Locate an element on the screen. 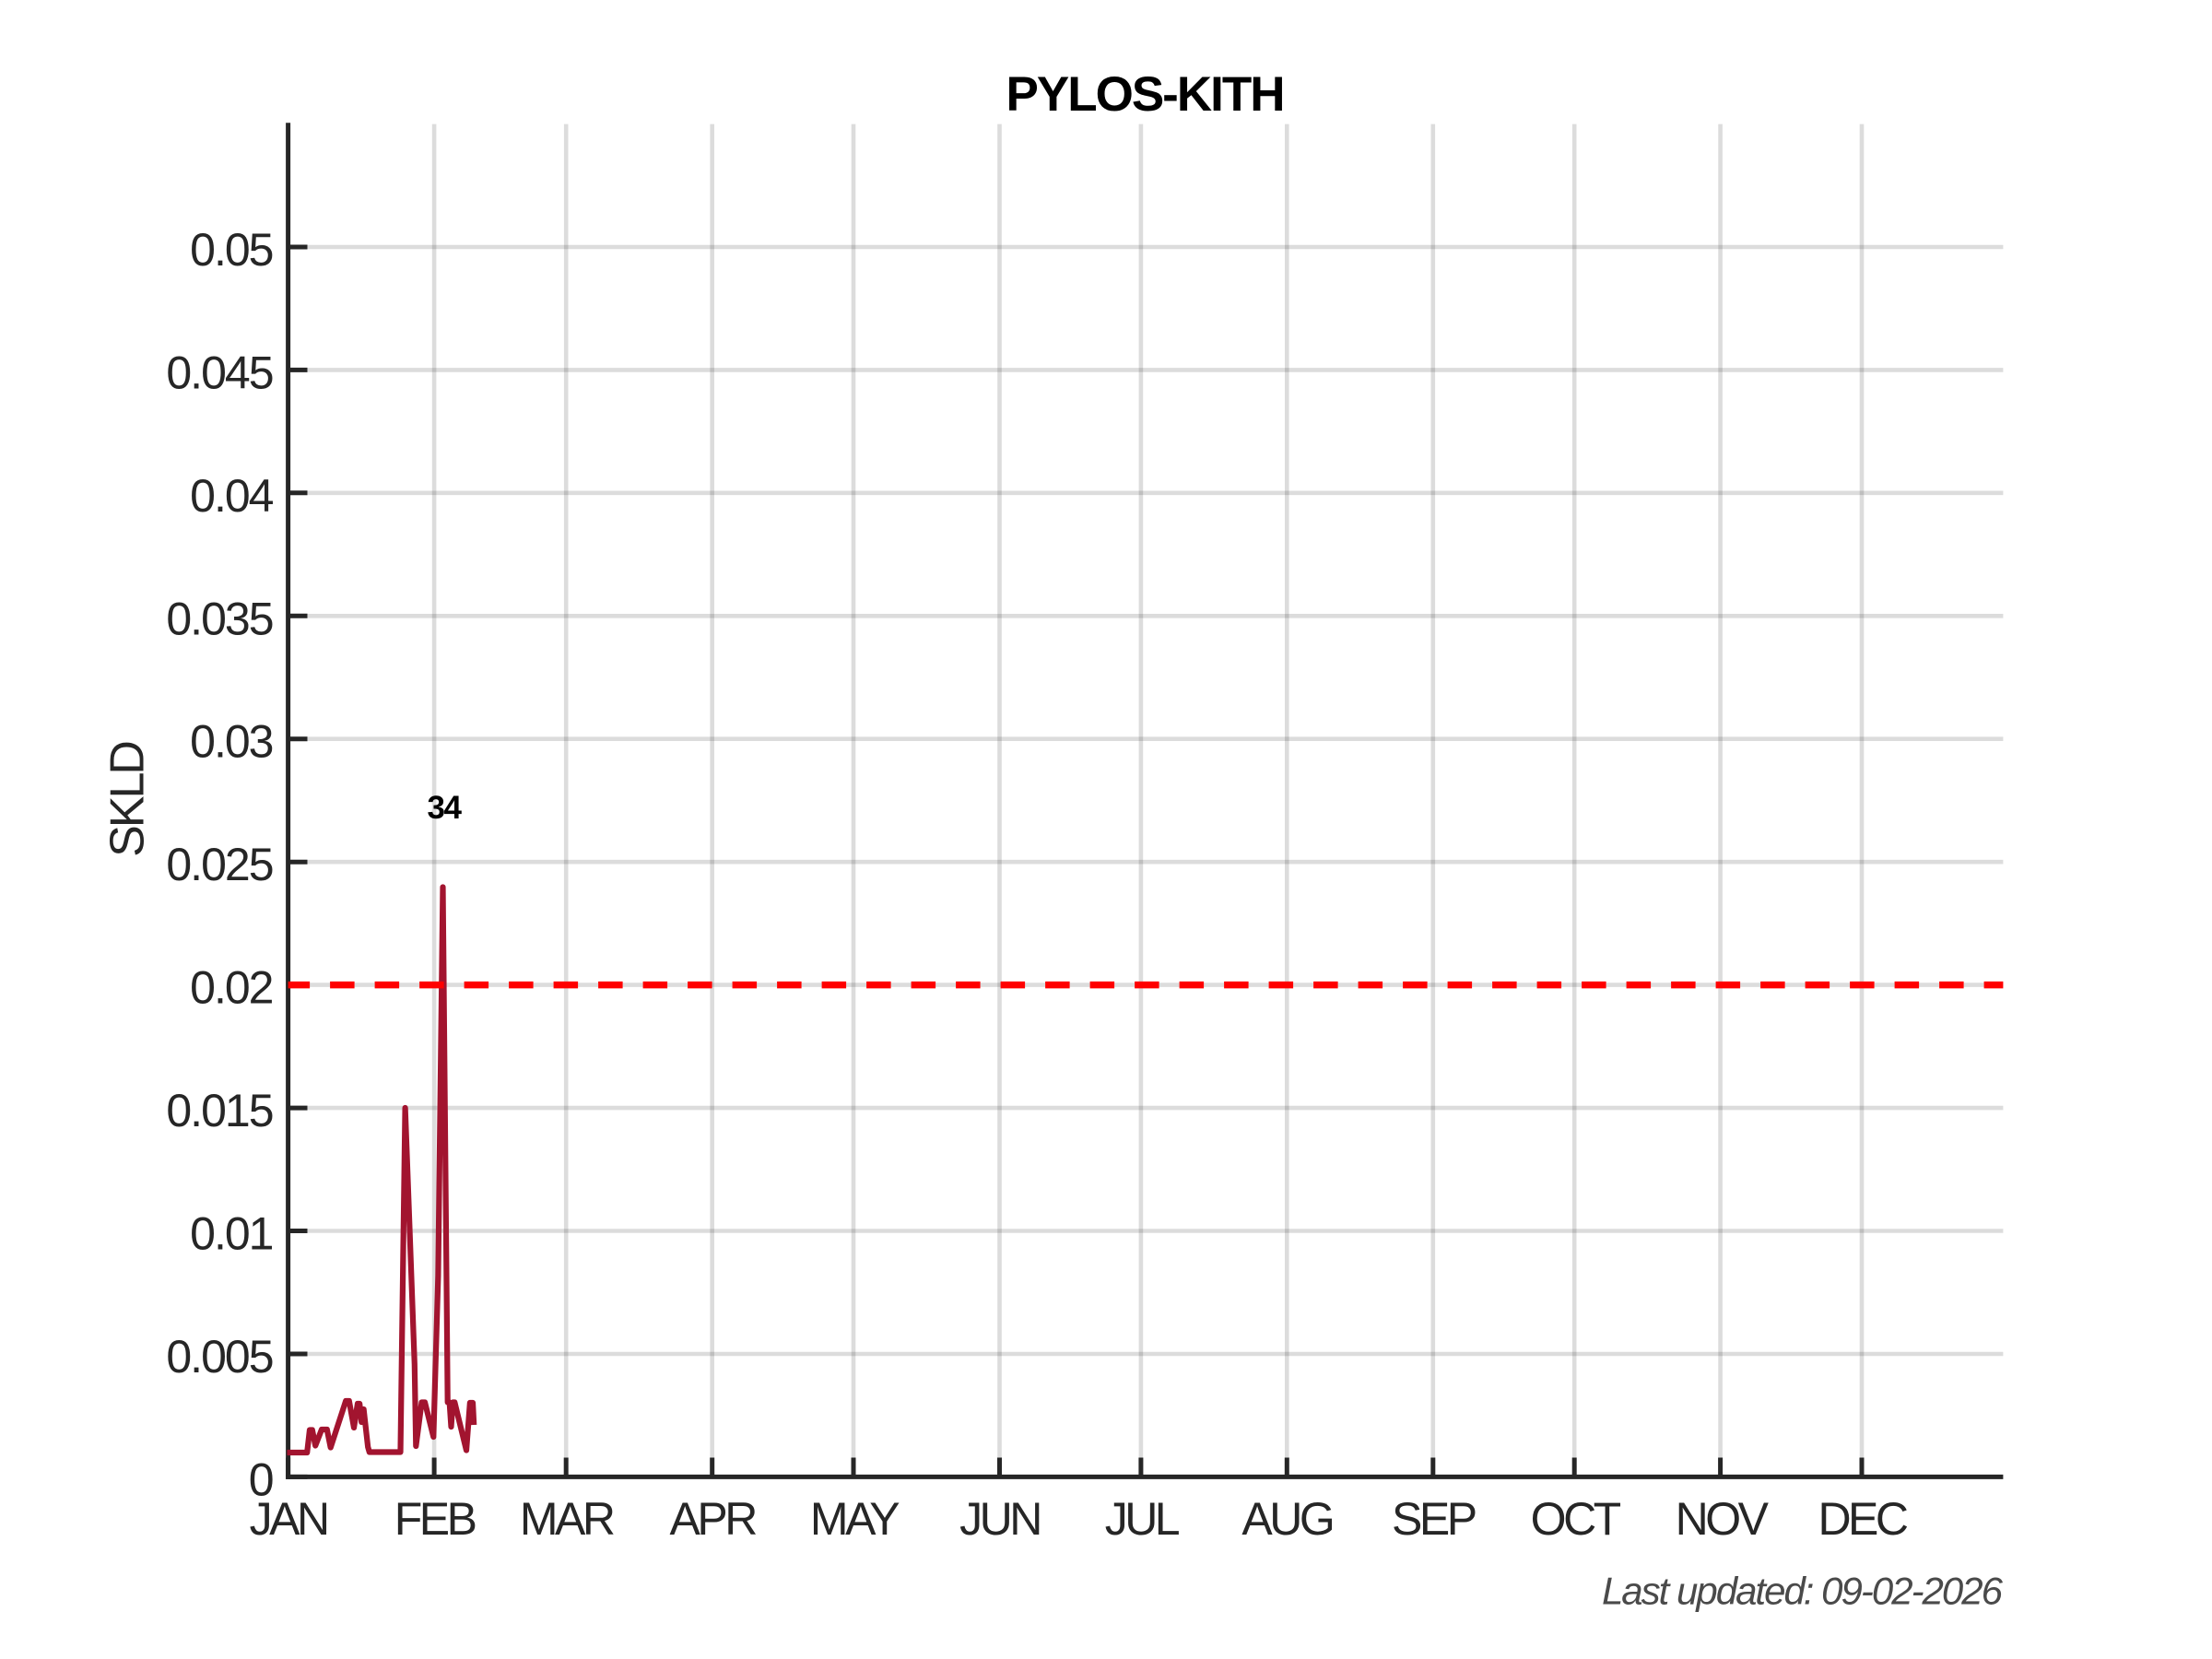 This screenshot has height=1659, width=2212. svg-text: JAN is located at coordinates (288, 1519).